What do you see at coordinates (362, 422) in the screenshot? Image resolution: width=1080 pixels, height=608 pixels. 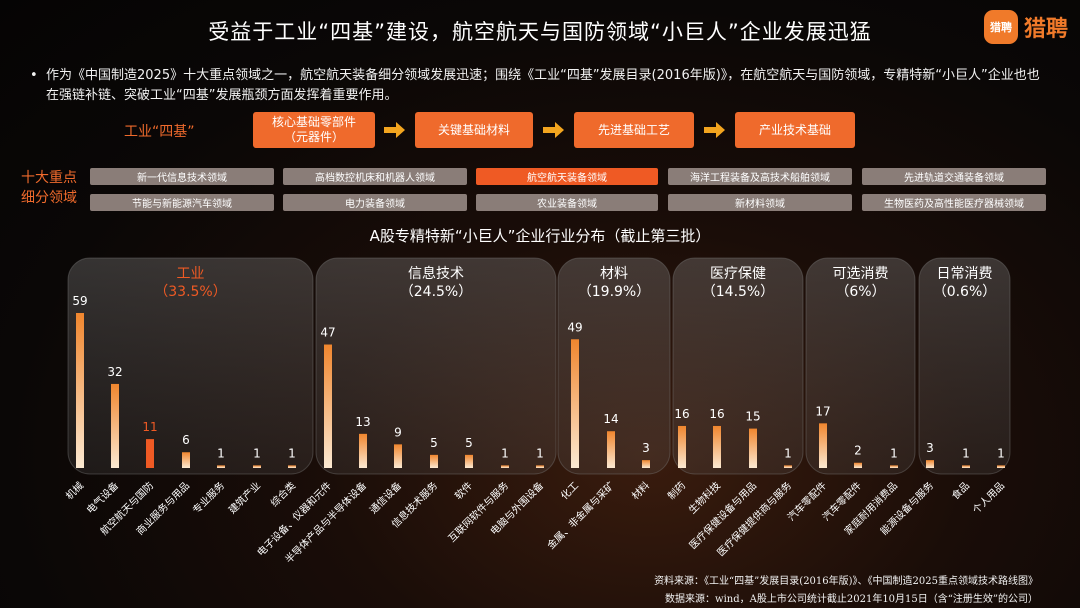 I see `data-label: 13` at bounding box center [362, 422].